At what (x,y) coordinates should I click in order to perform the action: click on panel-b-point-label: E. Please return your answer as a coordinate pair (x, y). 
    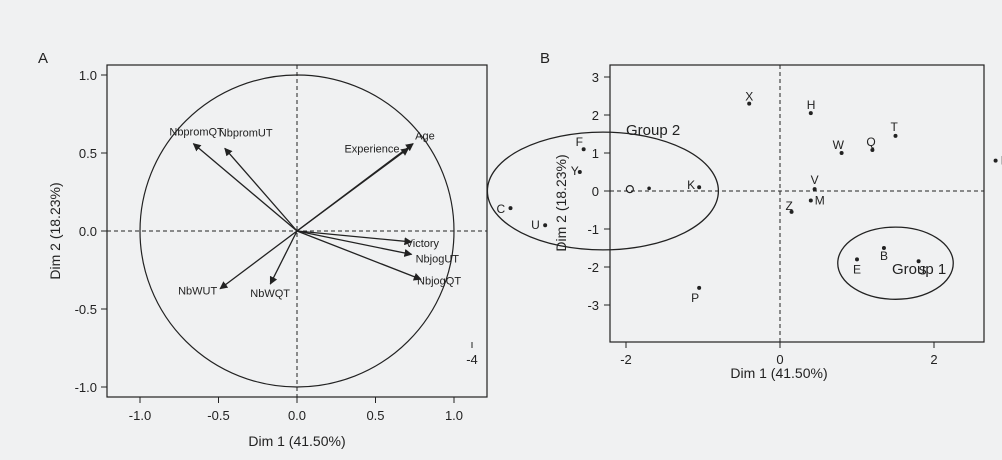
    Looking at the image, I should click on (857, 269).